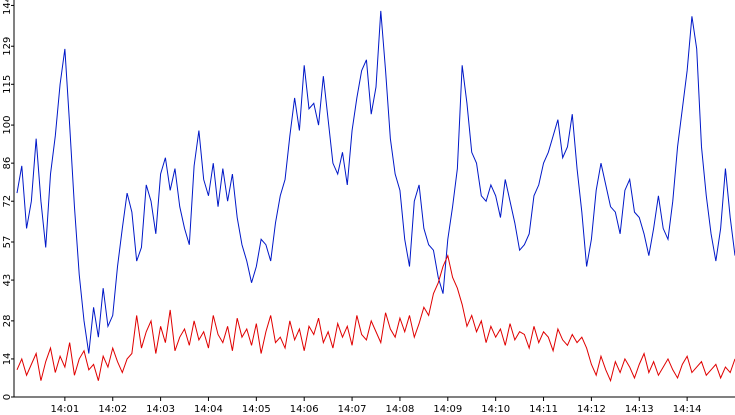 The width and height of the screenshot is (735, 415). What do you see at coordinates (7, 125) in the screenshot?
I see `y-tick-label: 100` at bounding box center [7, 125].